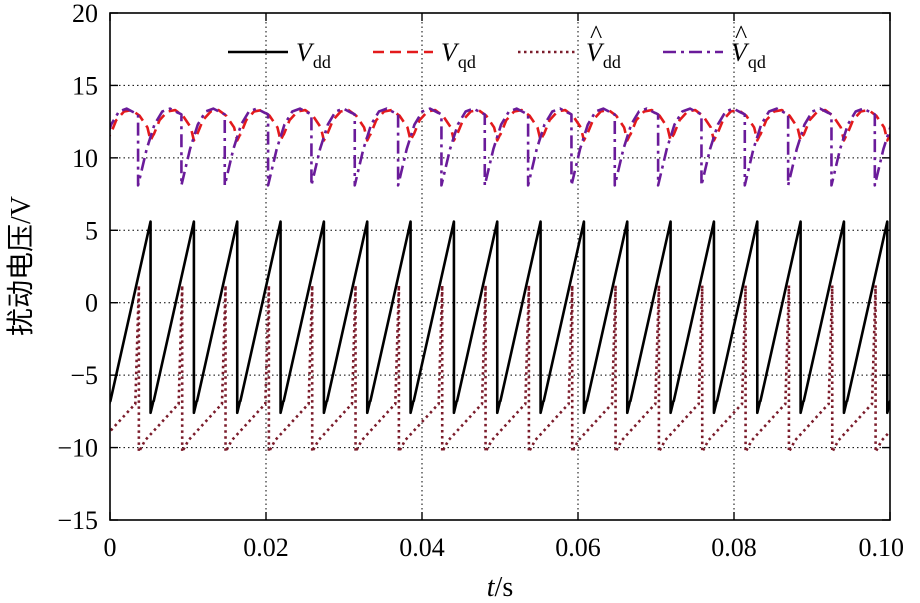 This screenshot has width=920, height=603. Describe the element at coordinates (77, 520) in the screenshot. I see `y-tick-label: −15` at that location.